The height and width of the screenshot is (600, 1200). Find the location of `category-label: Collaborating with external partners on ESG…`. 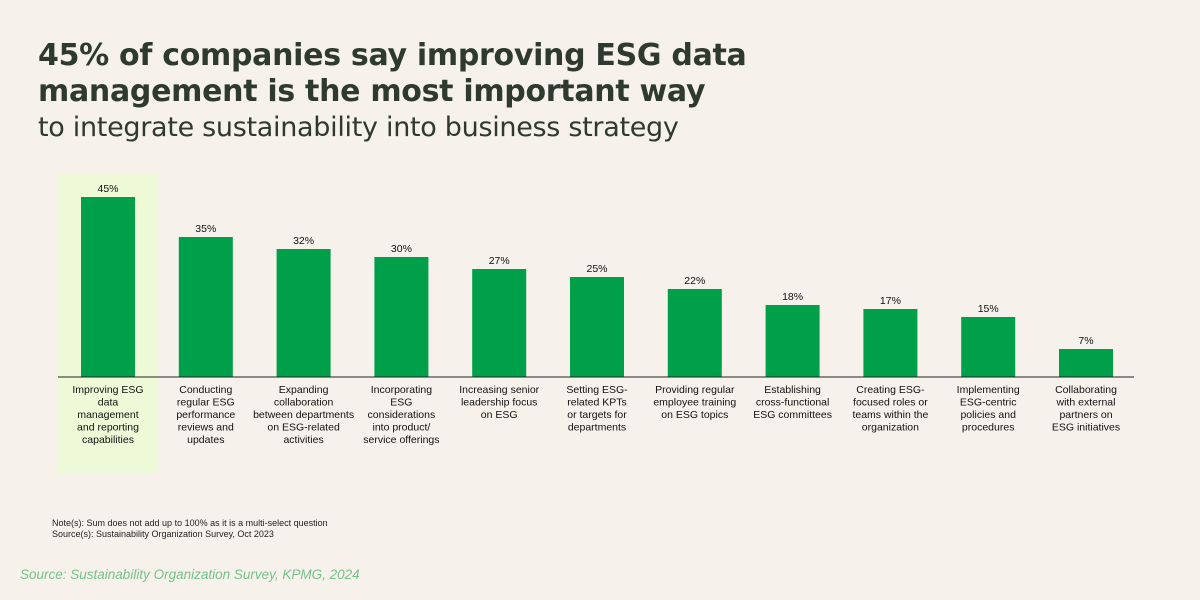

category-label: Collaborating with external partners on ESG… is located at coordinates (1086, 409).